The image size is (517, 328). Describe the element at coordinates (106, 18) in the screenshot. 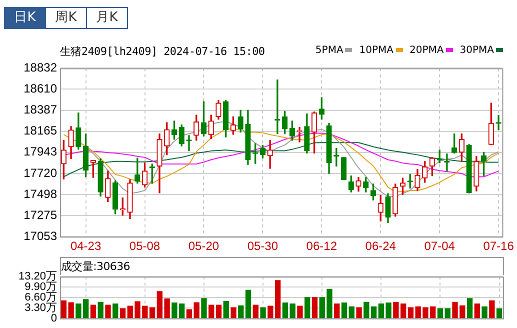

I see `text: 月K` at that location.